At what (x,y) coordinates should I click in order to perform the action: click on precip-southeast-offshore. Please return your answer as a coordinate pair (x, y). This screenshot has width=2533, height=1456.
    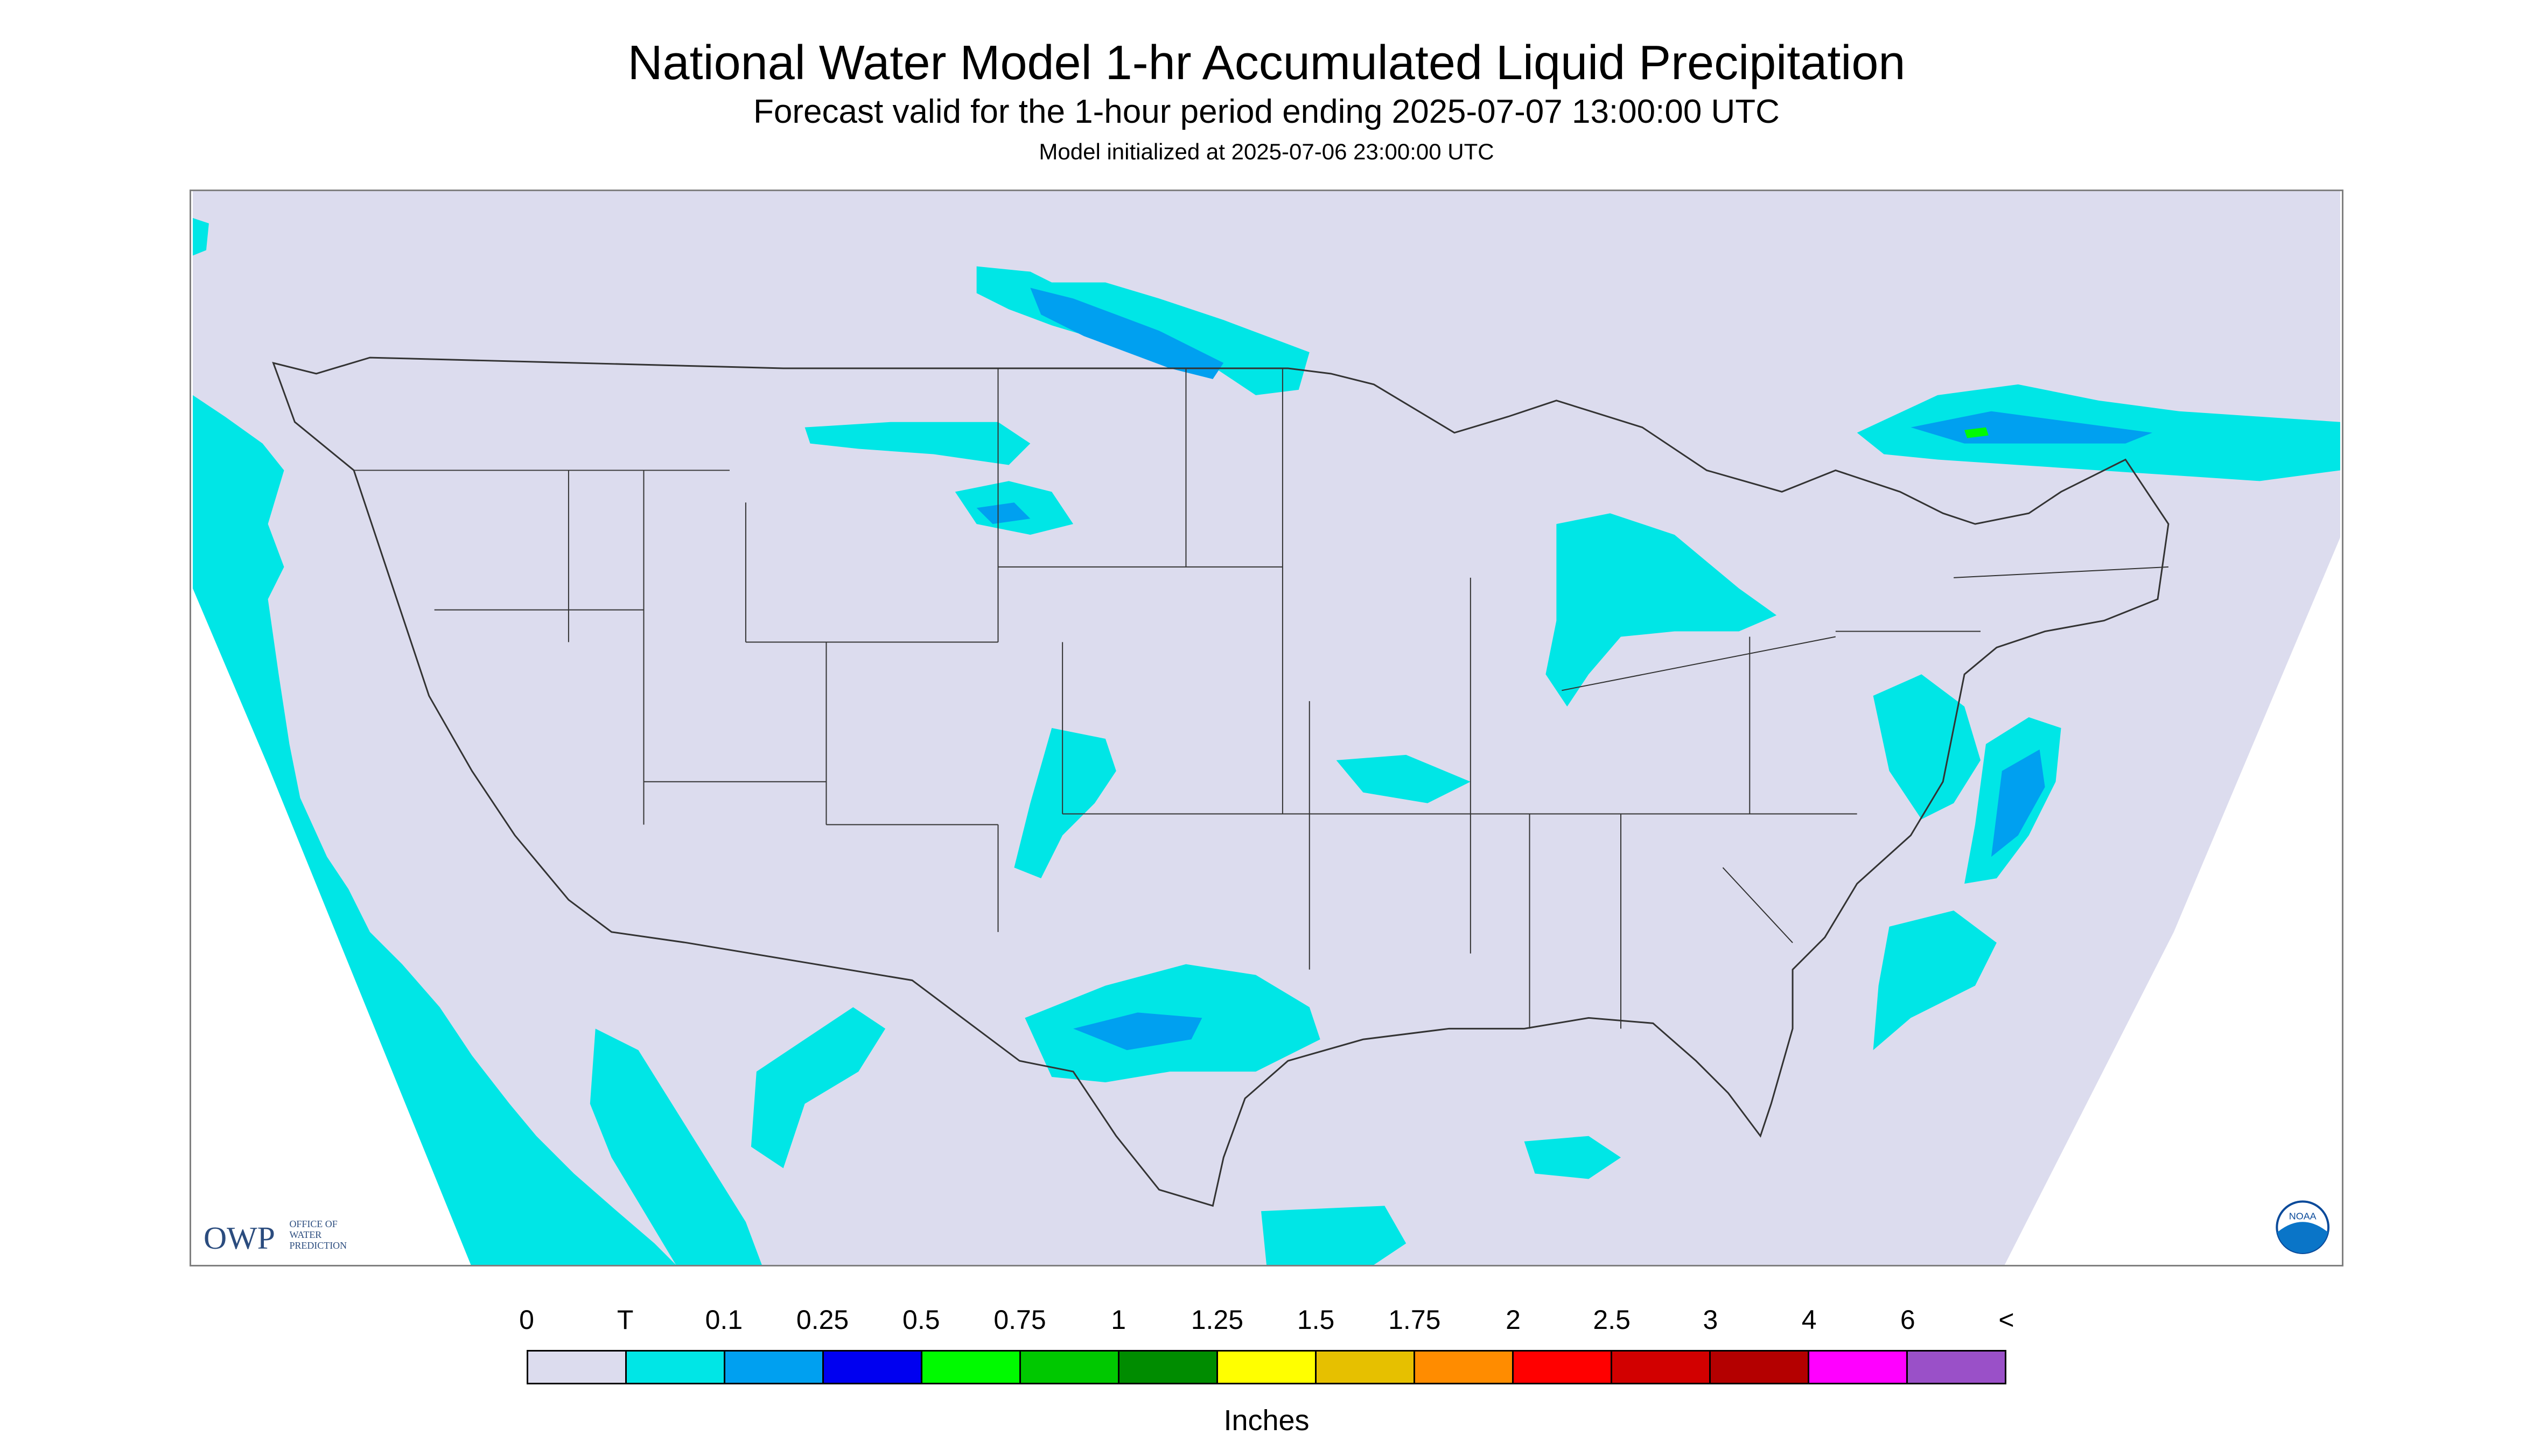
    Looking at the image, I should click on (1935, 980).